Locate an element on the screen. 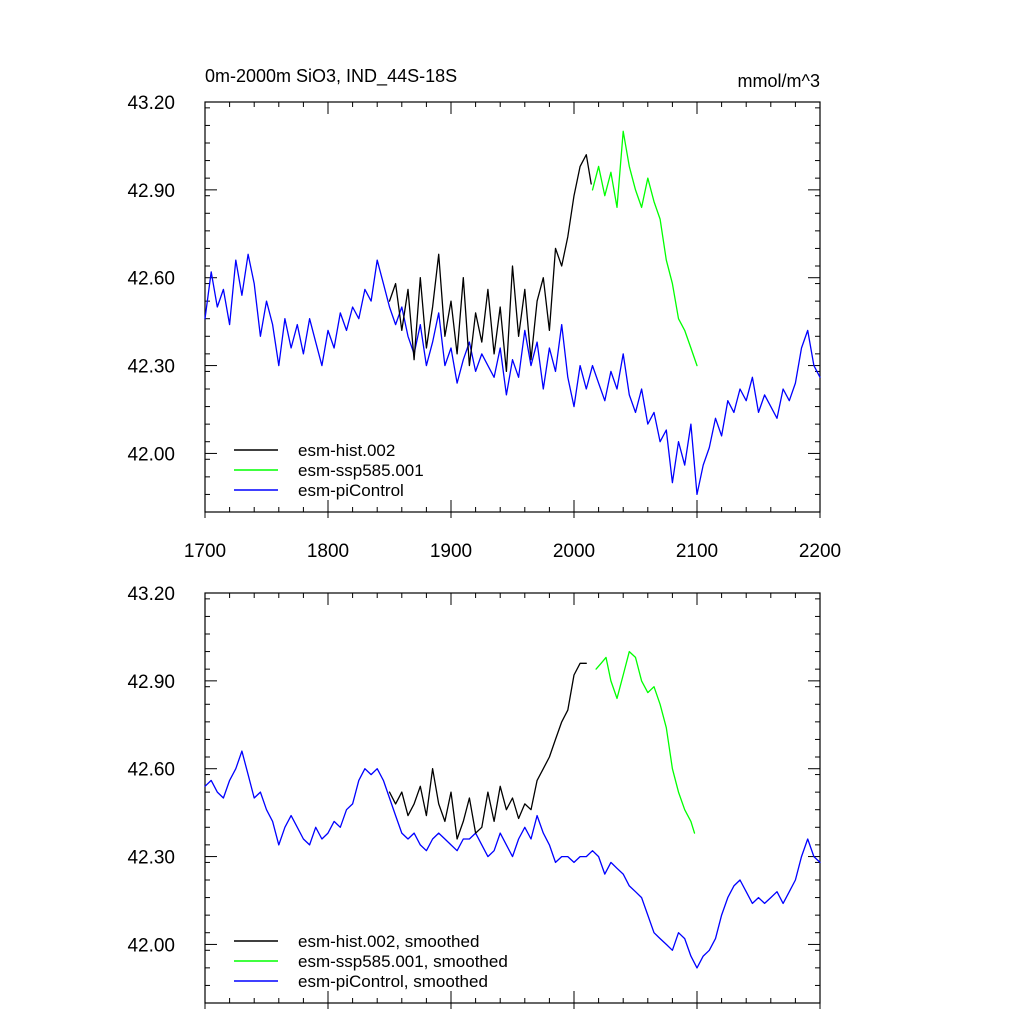 This screenshot has width=1024, height=1024. series-line-esm-picontrol-smoothed is located at coordinates (512, 859).